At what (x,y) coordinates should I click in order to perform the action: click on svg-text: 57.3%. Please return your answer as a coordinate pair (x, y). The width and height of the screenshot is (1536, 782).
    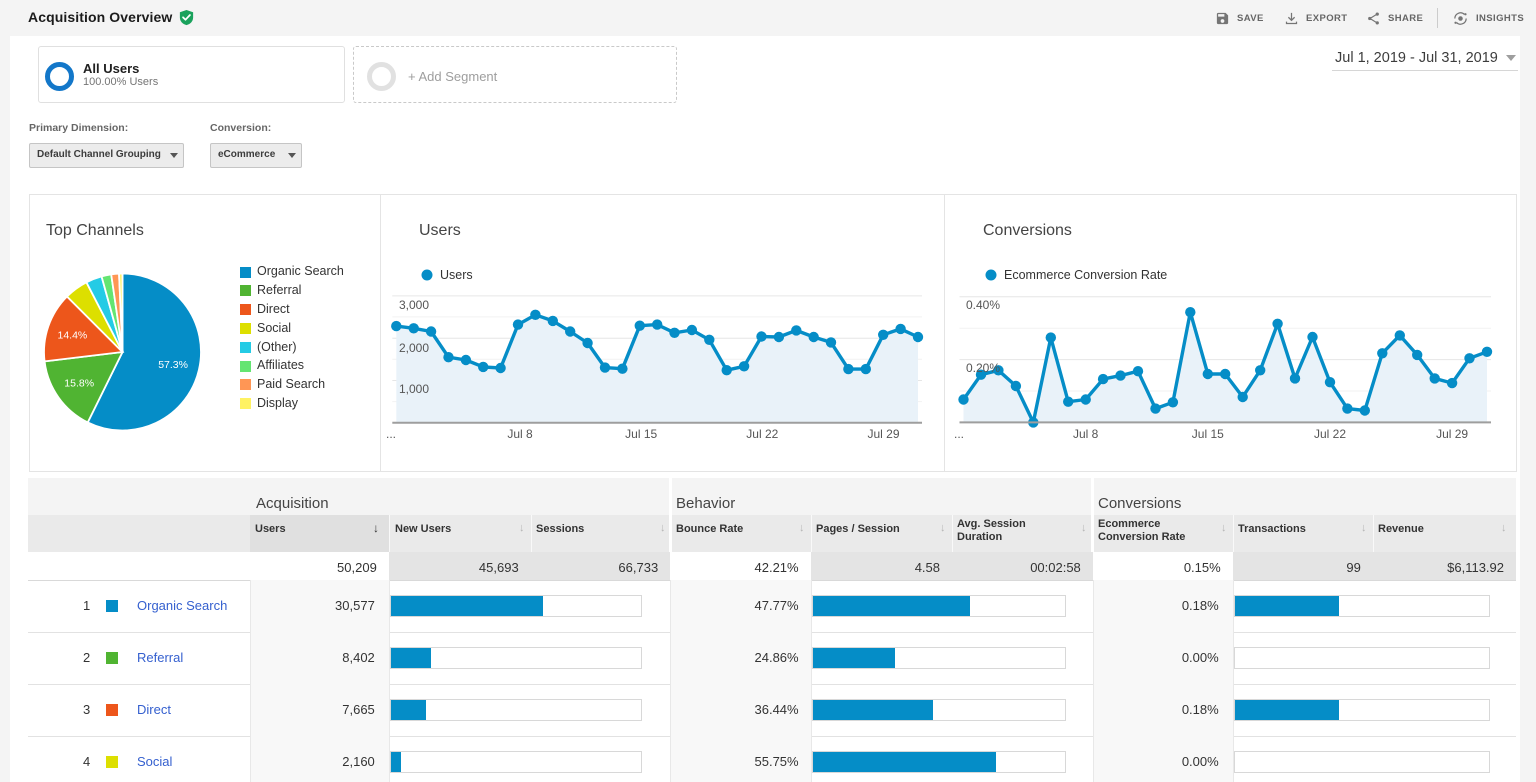
    Looking at the image, I should click on (173, 365).